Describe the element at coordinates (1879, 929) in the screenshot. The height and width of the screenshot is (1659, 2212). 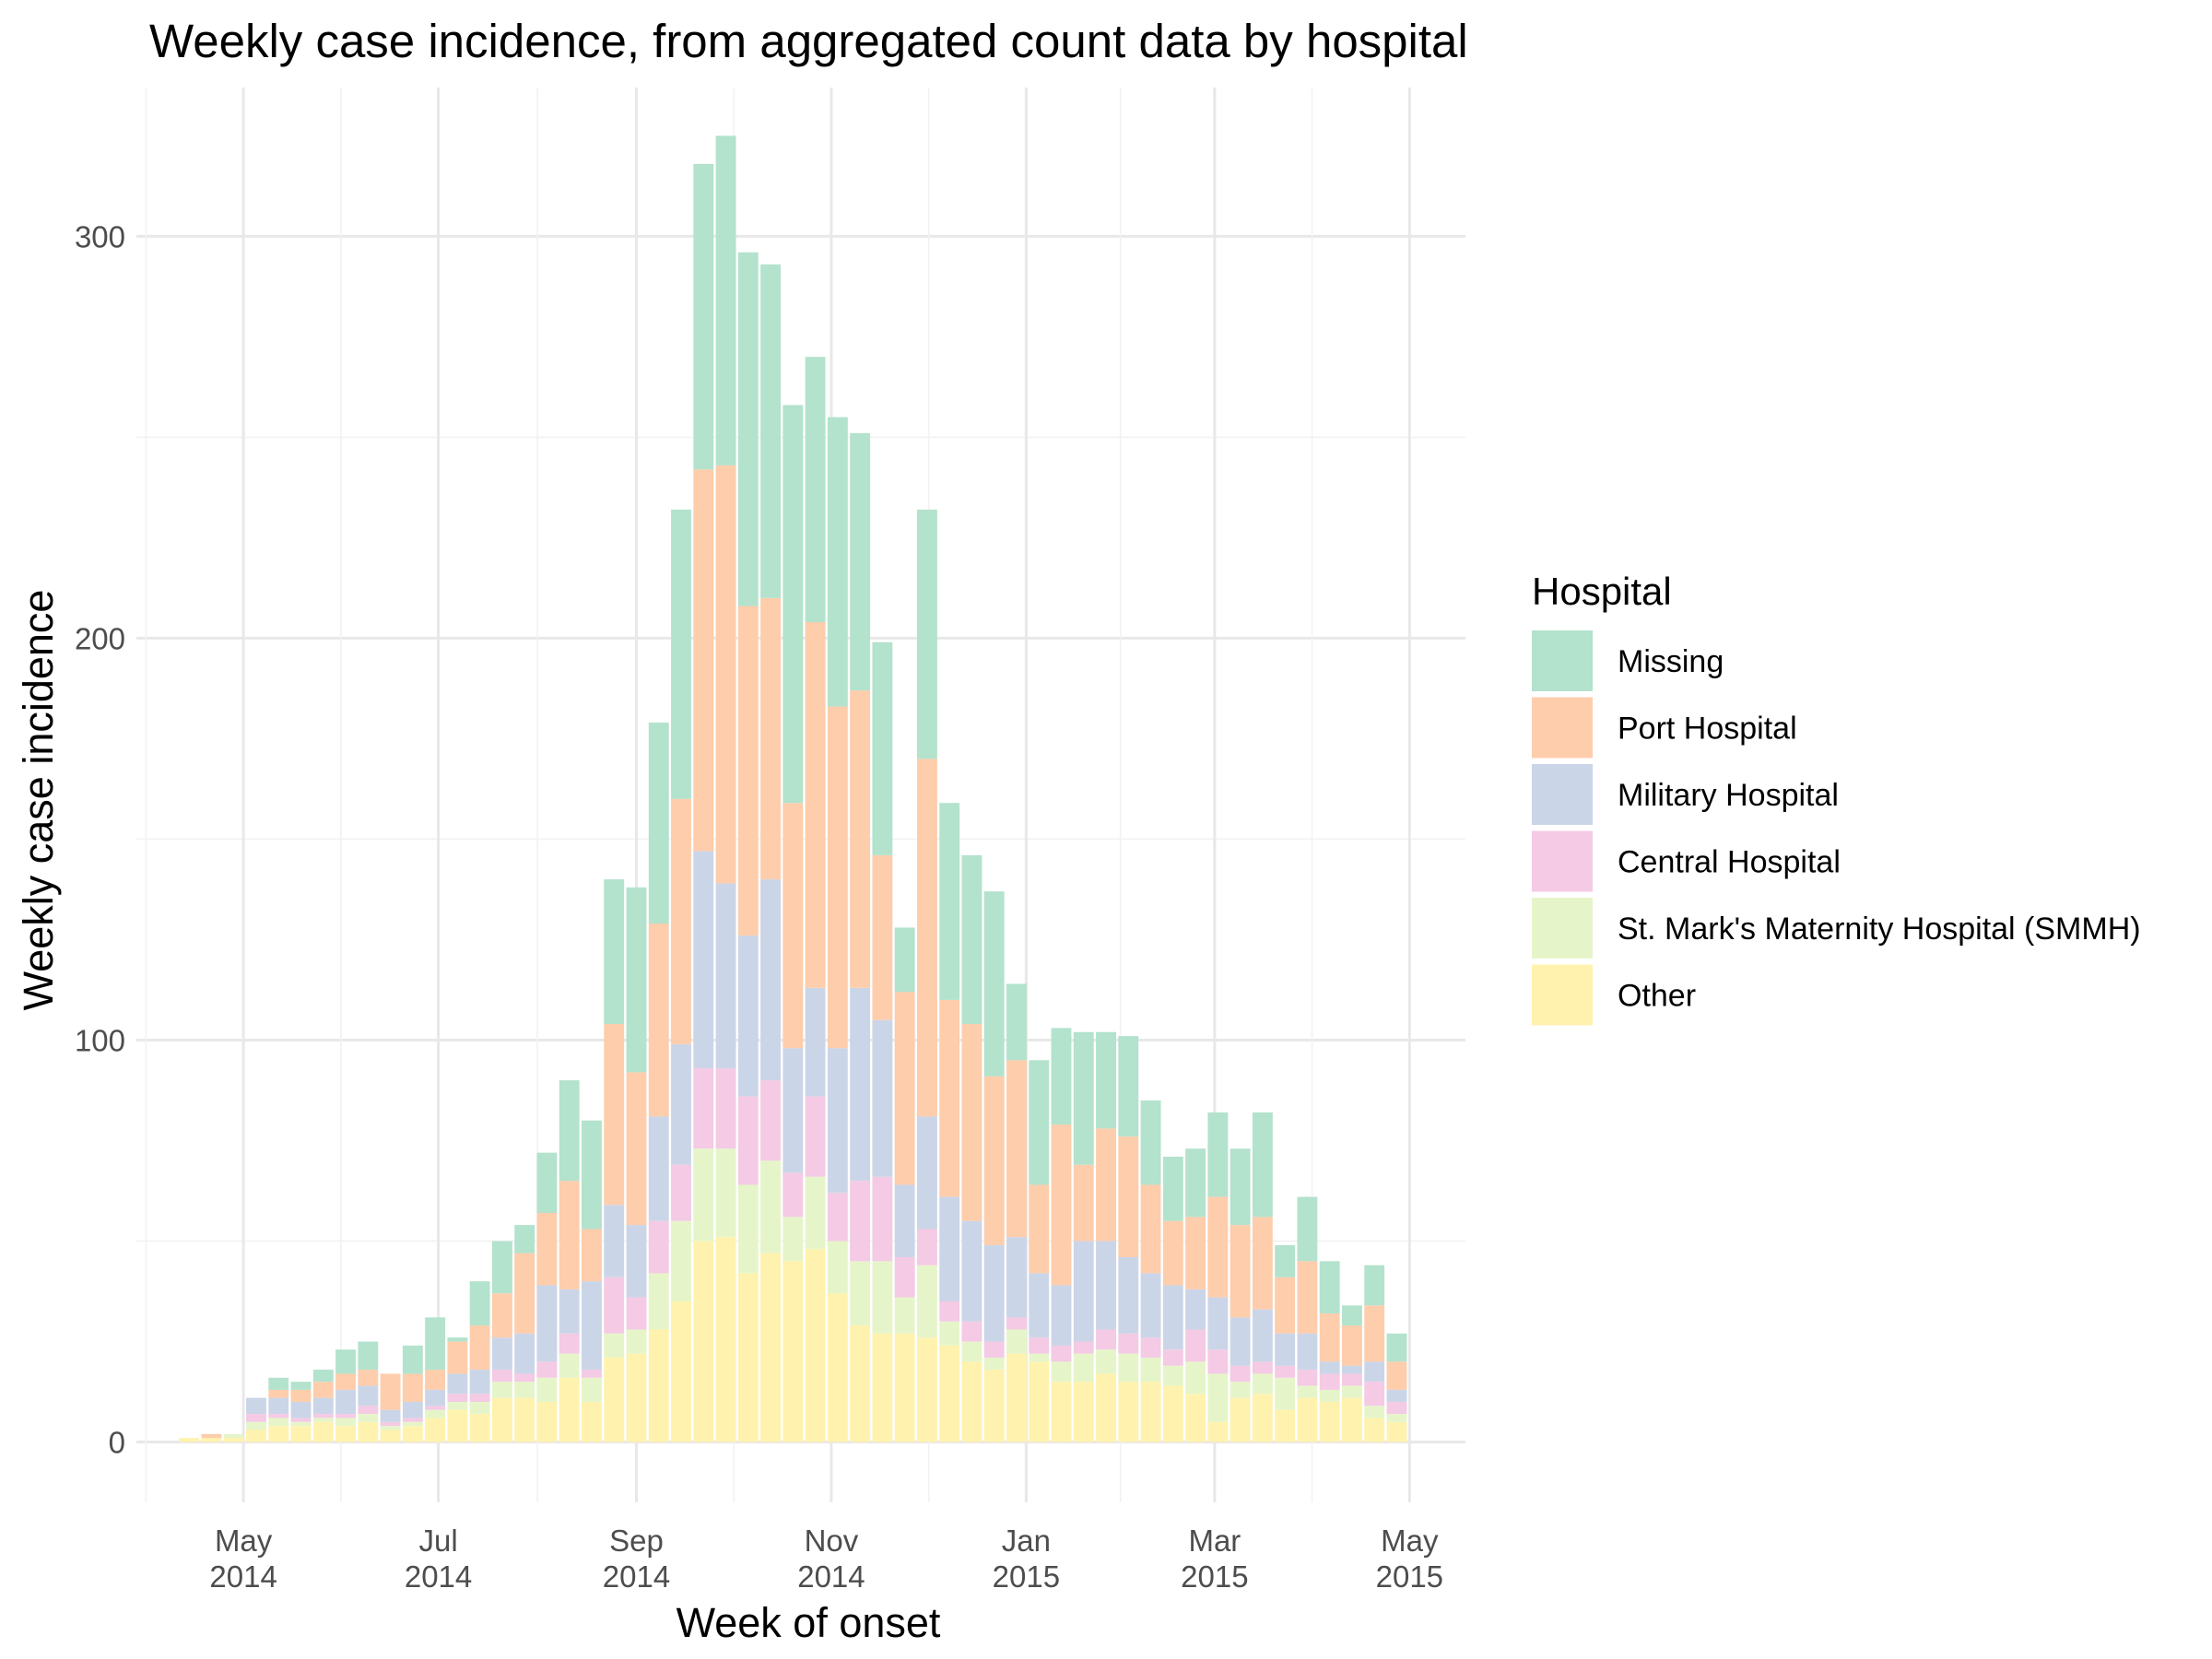
I see `legend-label: St. Mark's Maternity Hospital (SMMH)` at that location.